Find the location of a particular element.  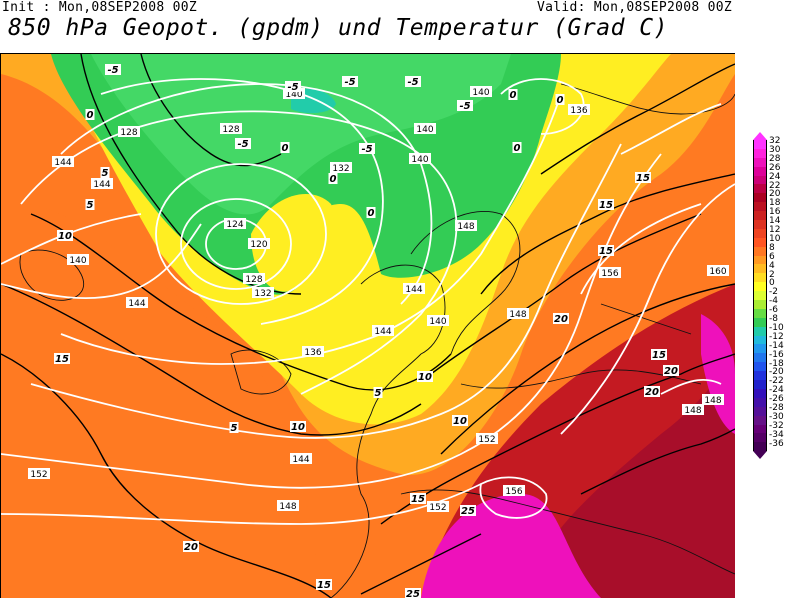

colorbar-label: 8 is located at coordinates (772, 247).